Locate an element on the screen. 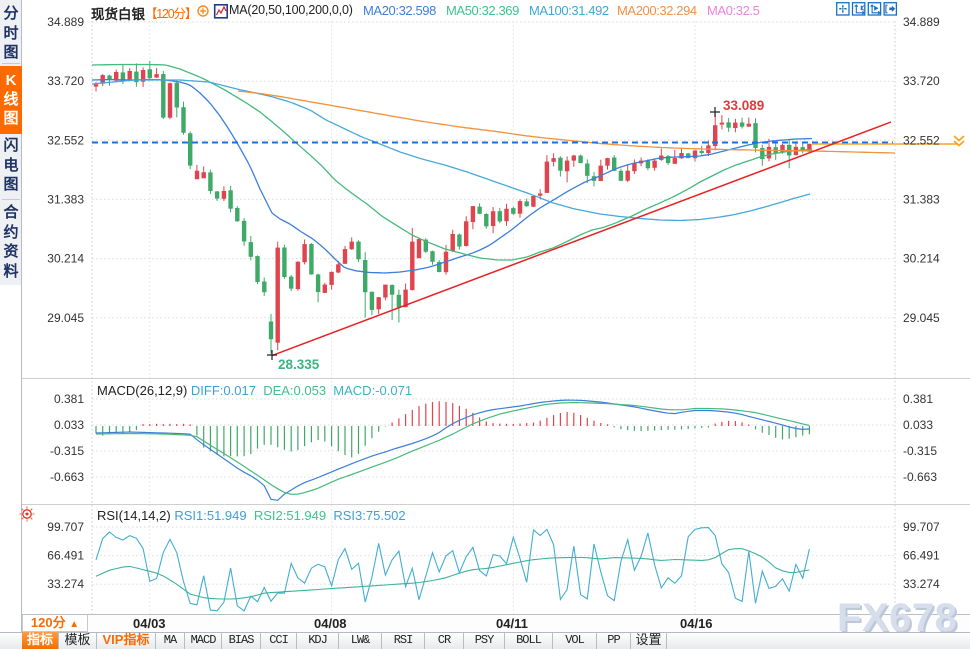  svg-text: 28.335 is located at coordinates (299, 364).